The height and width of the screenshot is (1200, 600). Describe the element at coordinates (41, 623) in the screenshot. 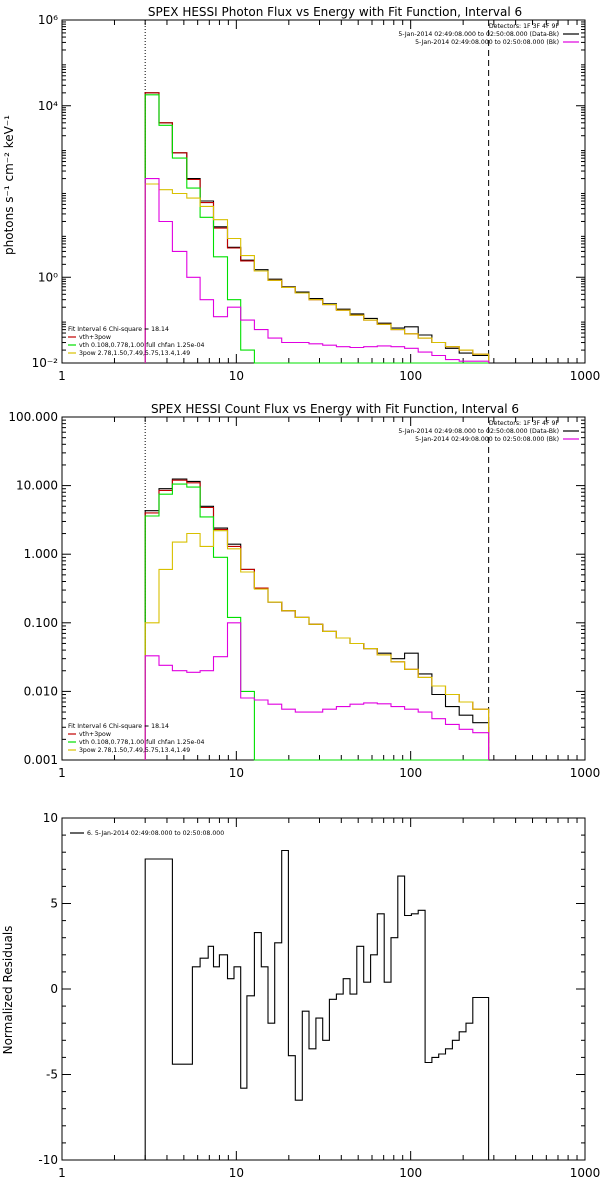

I see `y-tick-label: 0.100` at that location.